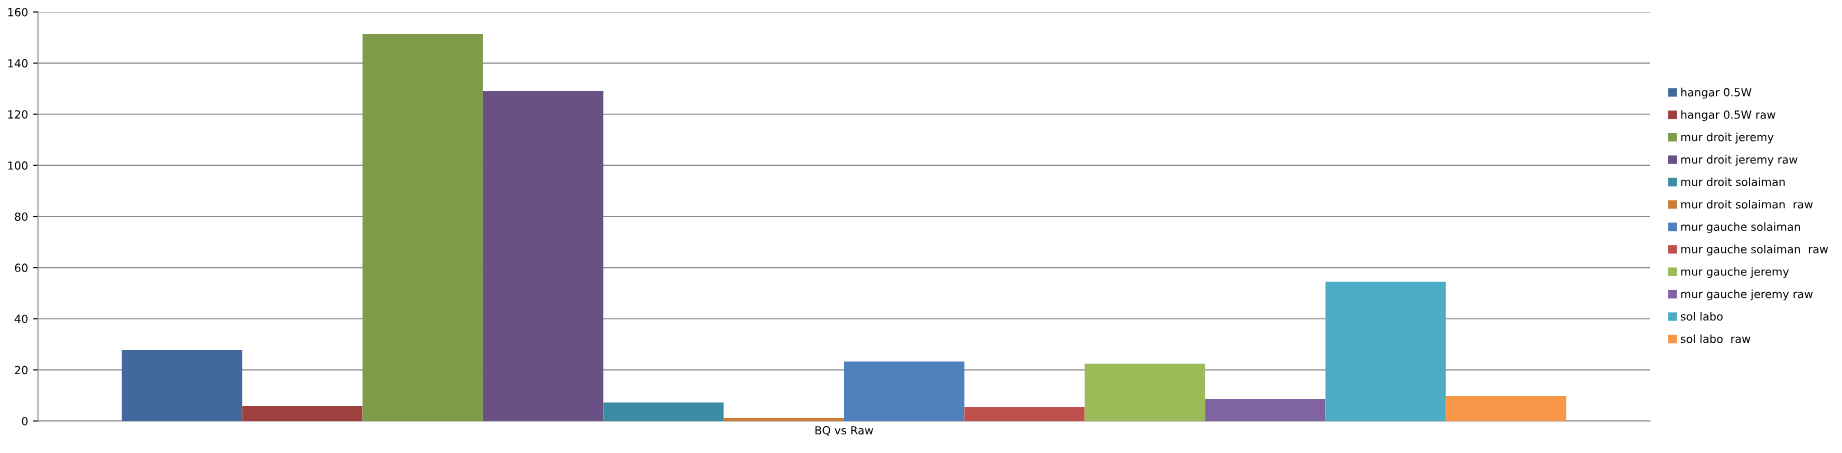 This screenshot has width=1842, height=453. What do you see at coordinates (1747, 295) in the screenshot?
I see `legend-label: mur gauche jeremy raw` at bounding box center [1747, 295].